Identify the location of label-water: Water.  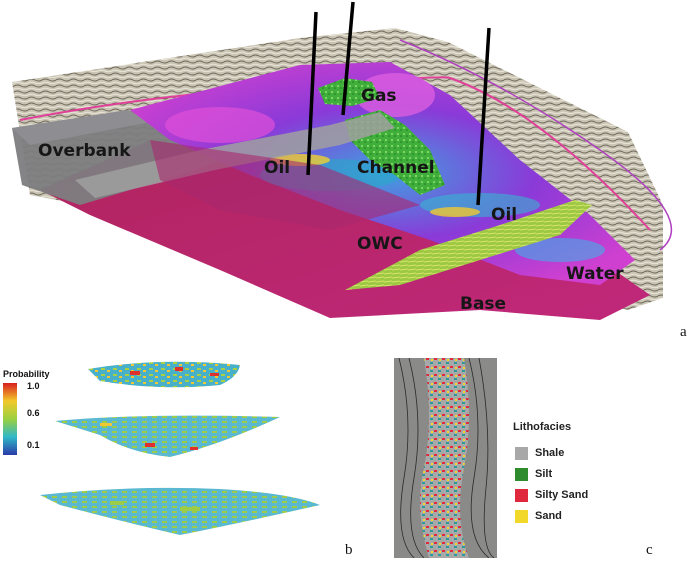
(595, 274).